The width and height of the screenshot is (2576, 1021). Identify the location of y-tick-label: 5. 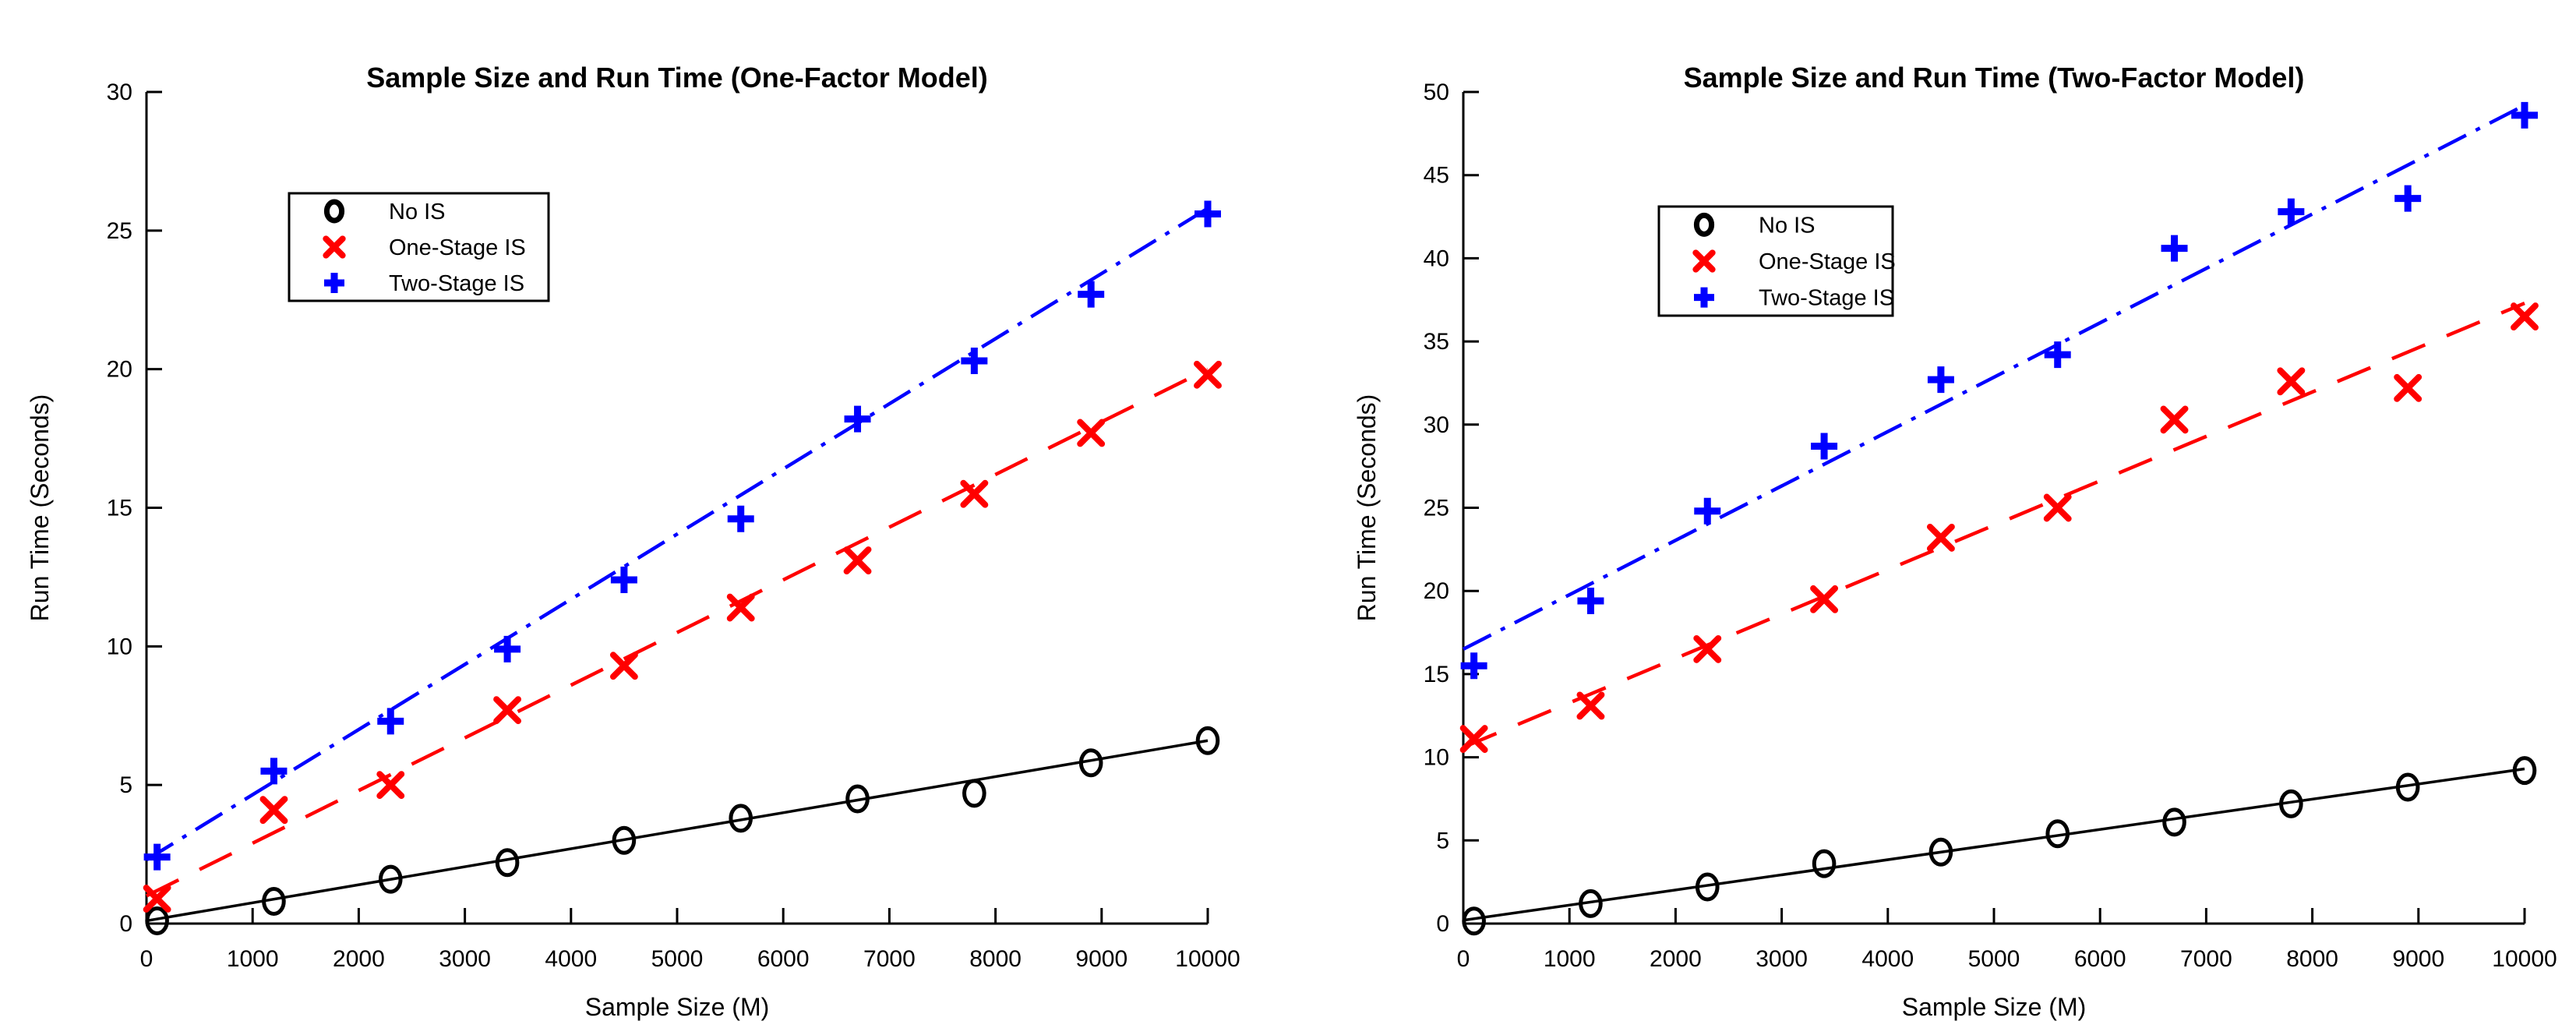
(125, 785).